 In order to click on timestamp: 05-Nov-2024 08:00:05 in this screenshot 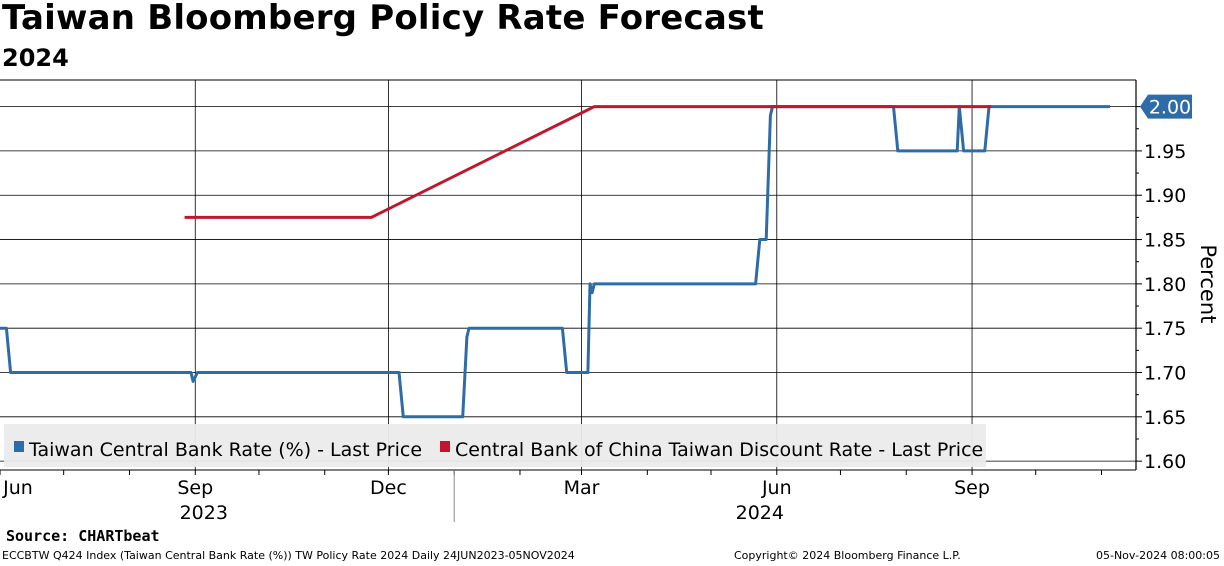, I will do `click(1157, 555)`.